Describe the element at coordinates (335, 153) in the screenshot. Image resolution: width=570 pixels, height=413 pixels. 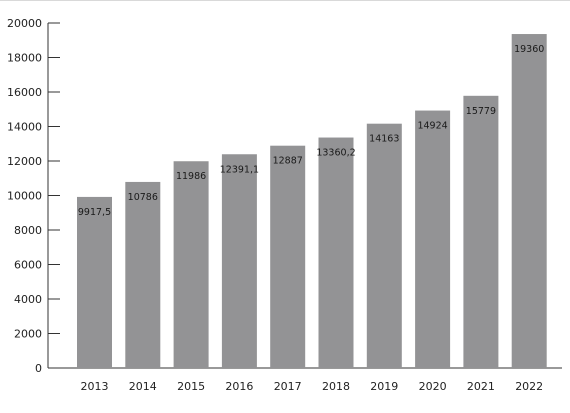
I see `bar-value-label: 13360,2` at that location.